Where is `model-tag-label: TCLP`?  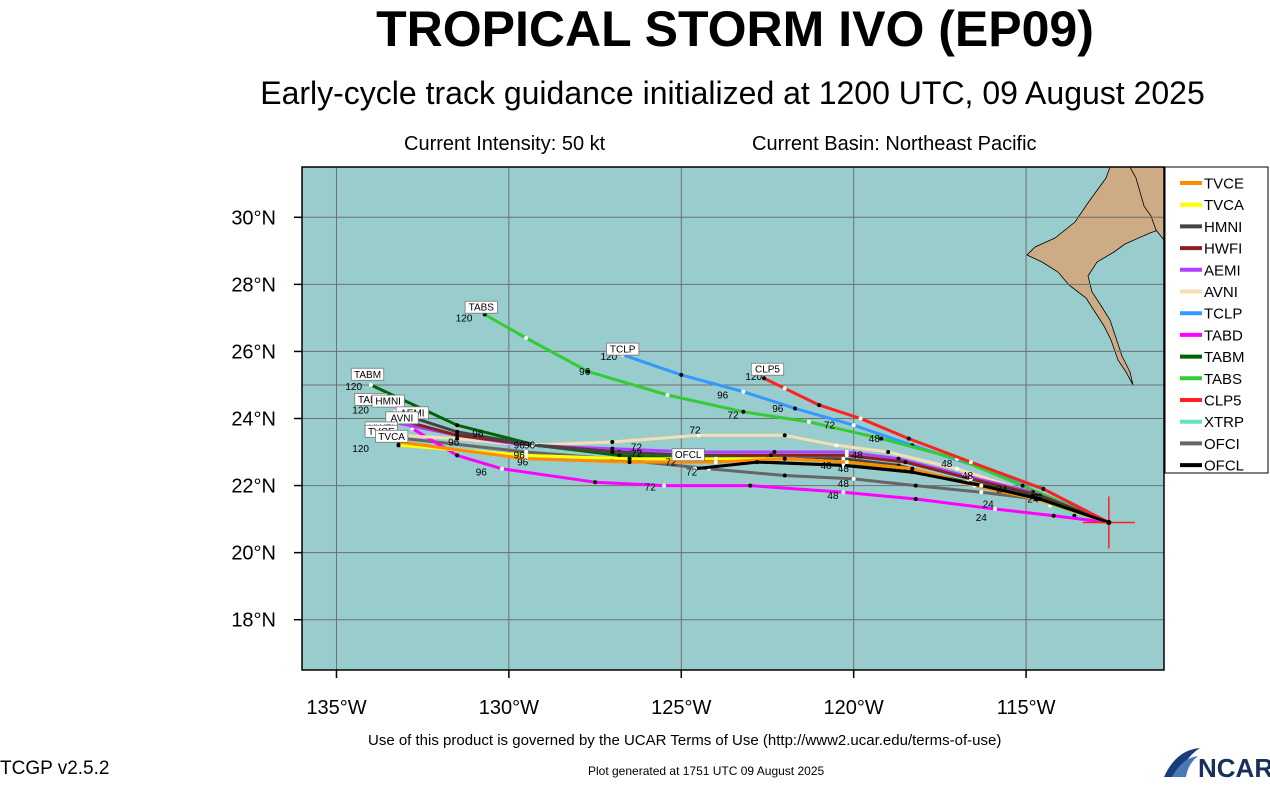
model-tag-label: TCLP is located at coordinates (623, 350).